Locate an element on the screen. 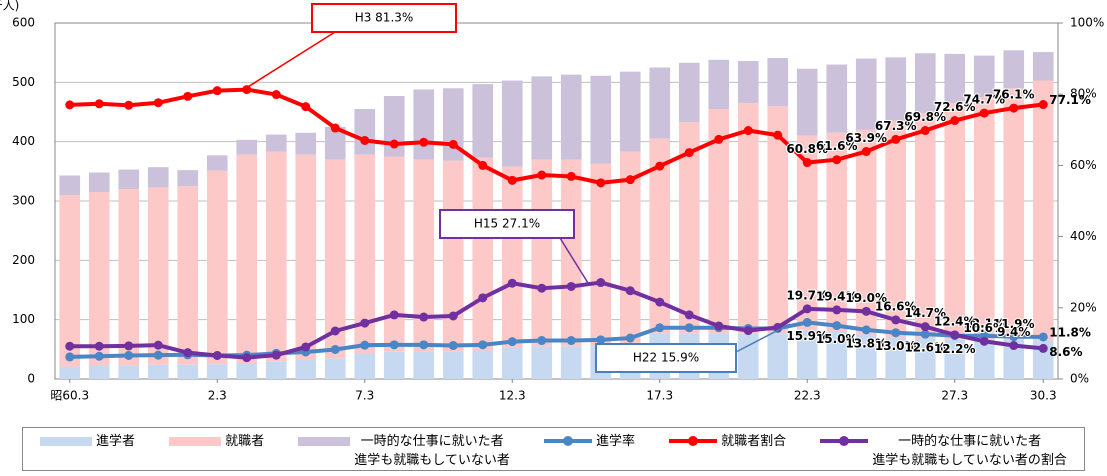 The image size is (1107, 476). data-label: 60.8% is located at coordinates (807, 149).